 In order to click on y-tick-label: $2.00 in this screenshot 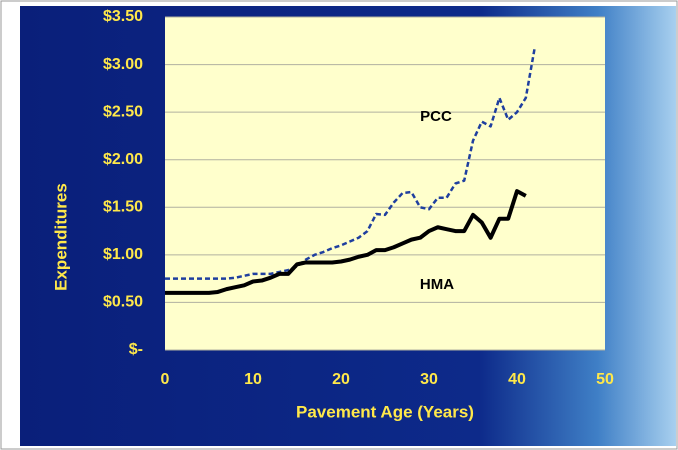, I will do `click(123, 159)`.